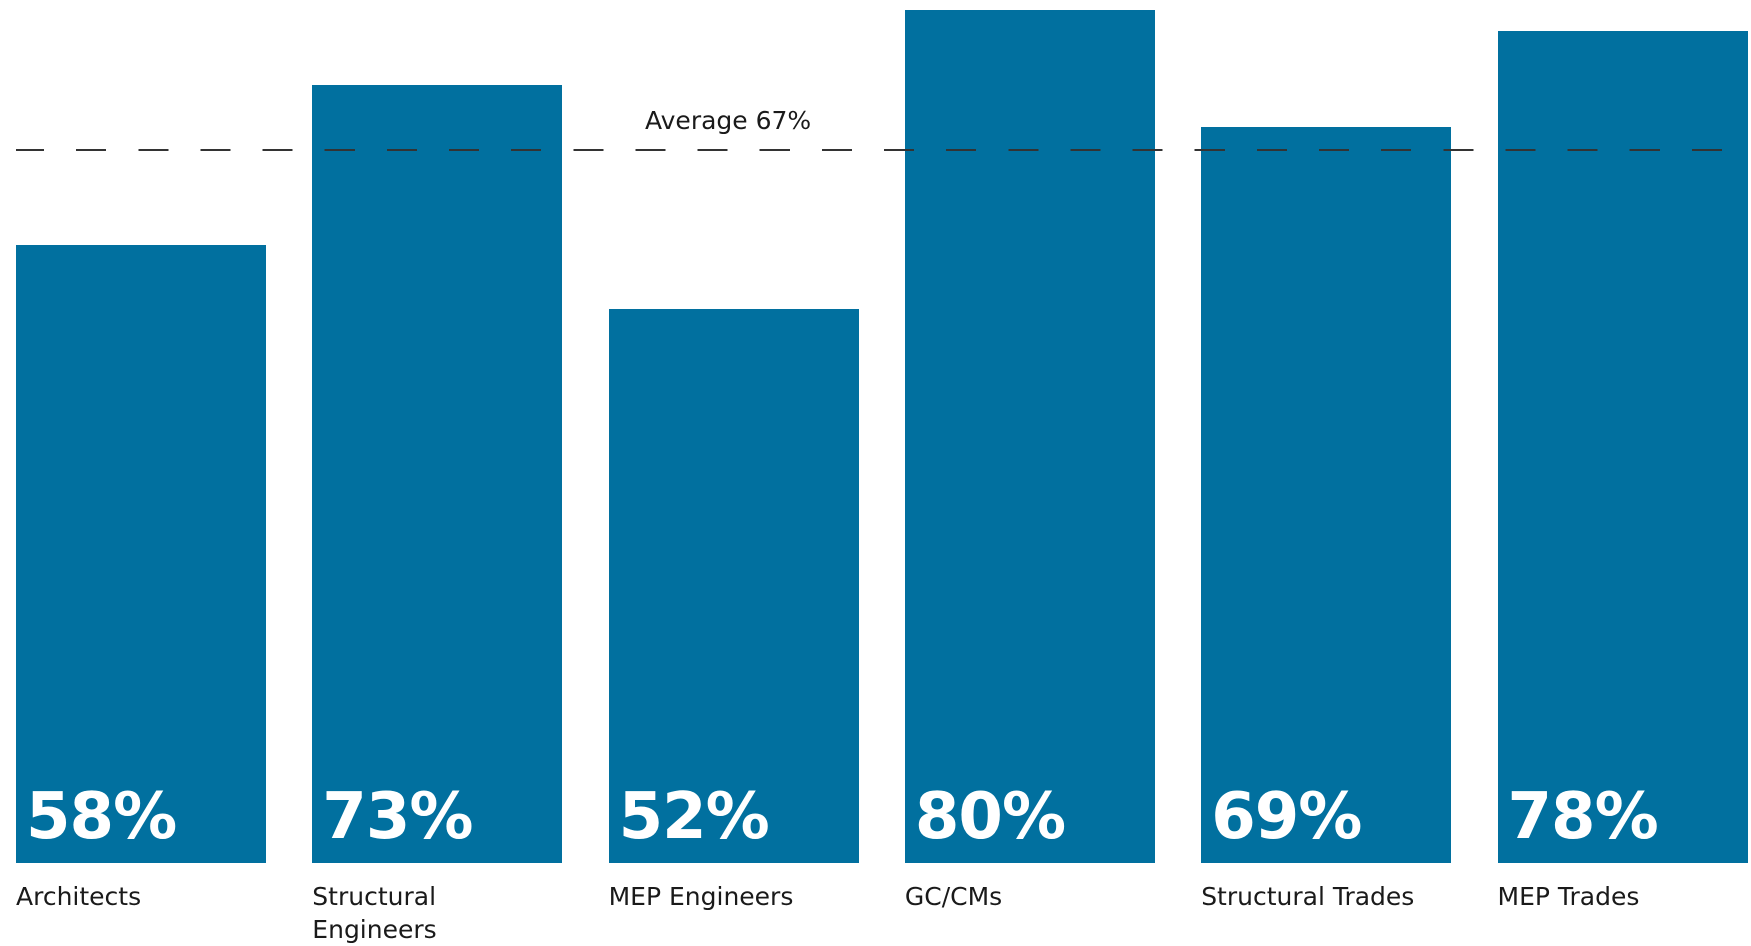 This screenshot has height=946, width=1751. I want to click on average-label: Average 67%, so click(728, 120).